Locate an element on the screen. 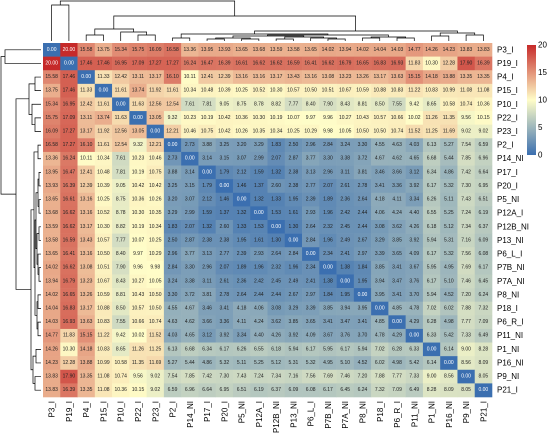 This screenshot has height=442, width=550. cell-value-label: 6.09 is located at coordinates (294, 390).